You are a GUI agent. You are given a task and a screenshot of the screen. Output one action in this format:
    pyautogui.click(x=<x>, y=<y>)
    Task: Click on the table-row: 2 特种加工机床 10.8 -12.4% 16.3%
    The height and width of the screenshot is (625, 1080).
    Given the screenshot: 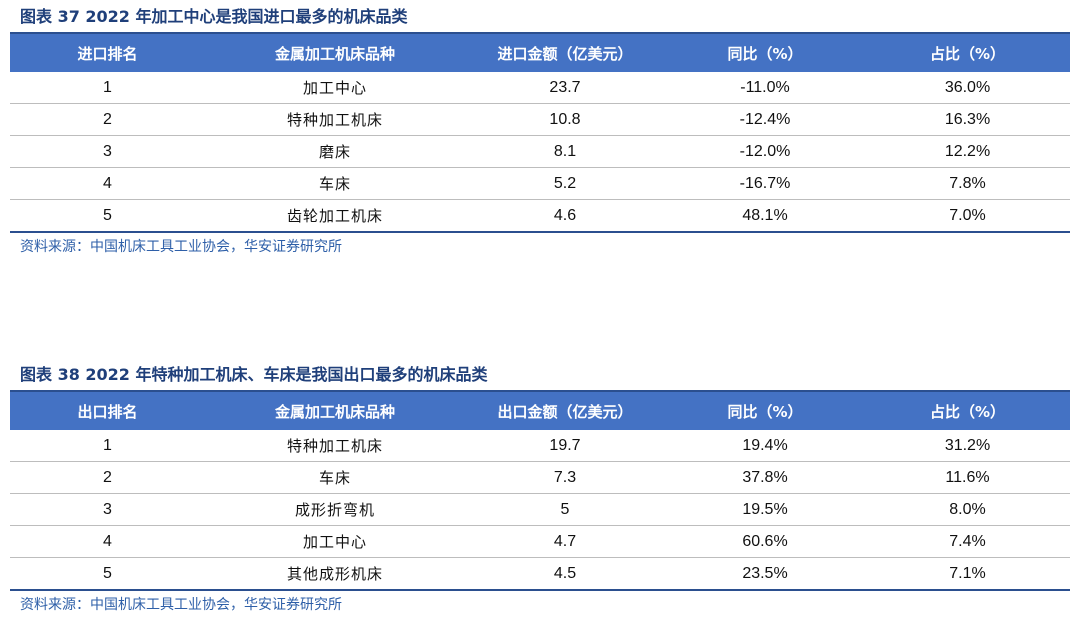 What is the action you would take?
    pyautogui.click(x=540, y=119)
    